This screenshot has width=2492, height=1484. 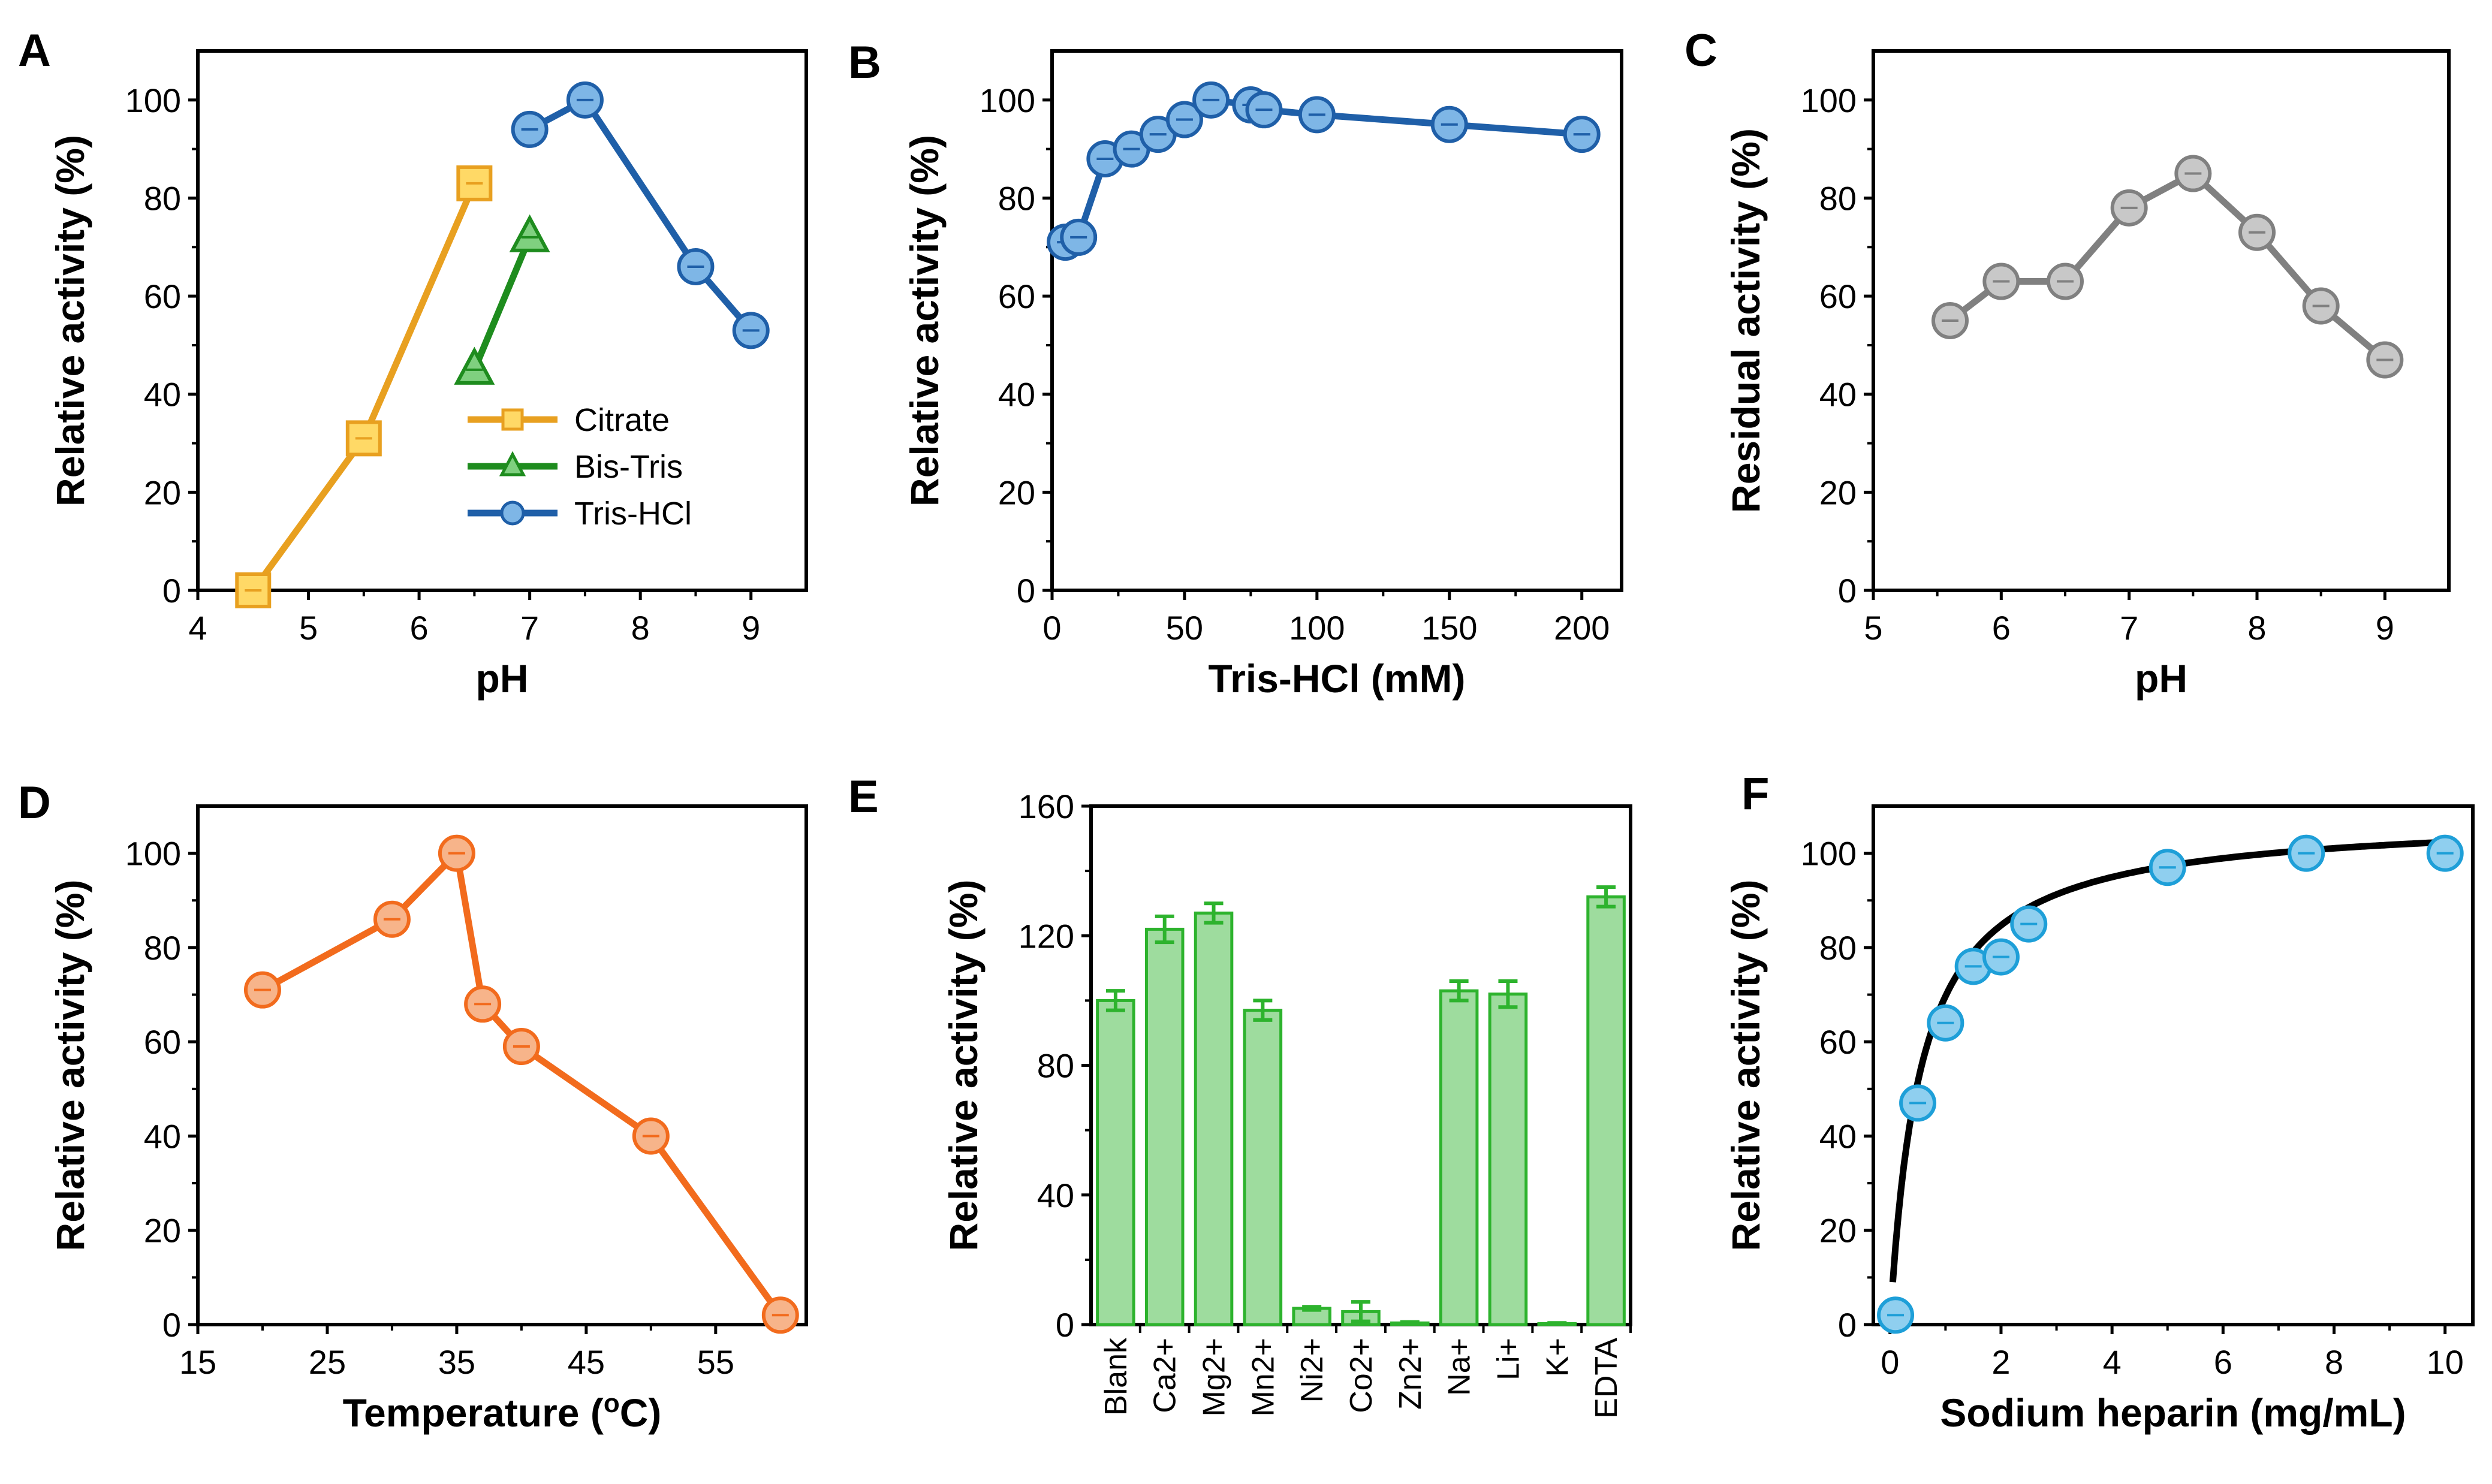 What do you see at coordinates (364, 388) in the screenshot?
I see `series-line-Citrate` at bounding box center [364, 388].